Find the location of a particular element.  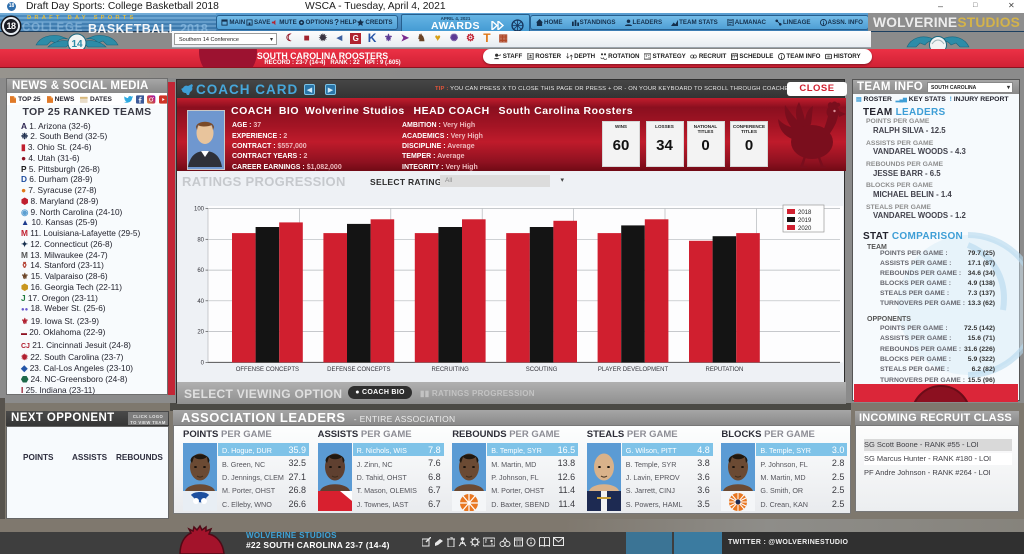

svg-text: 0 is located at coordinates (203, 363).